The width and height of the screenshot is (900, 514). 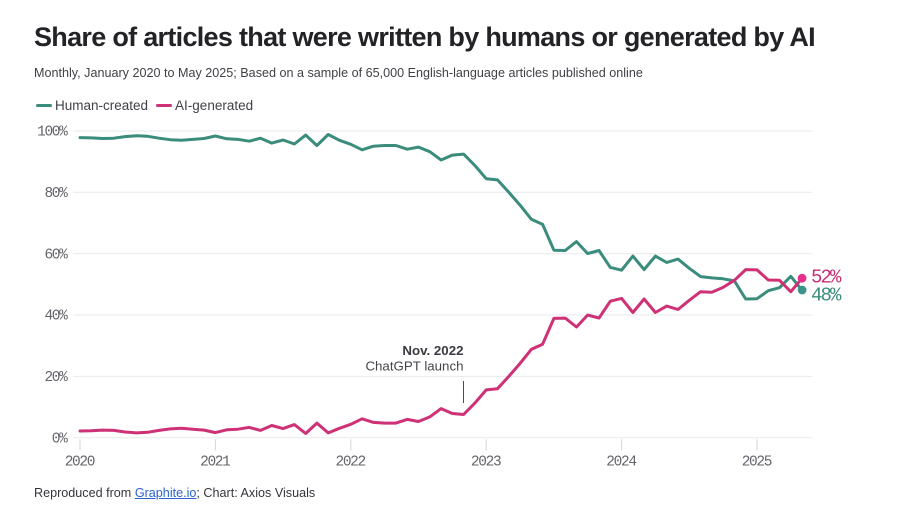 I want to click on svg-text: 2022, so click(x=350, y=463).